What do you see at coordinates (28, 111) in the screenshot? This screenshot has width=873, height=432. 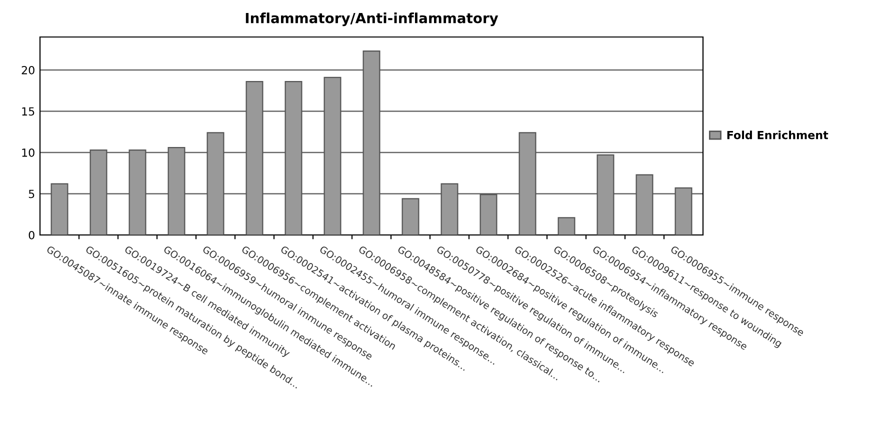 I see `y-tick-label: 15` at bounding box center [28, 111].